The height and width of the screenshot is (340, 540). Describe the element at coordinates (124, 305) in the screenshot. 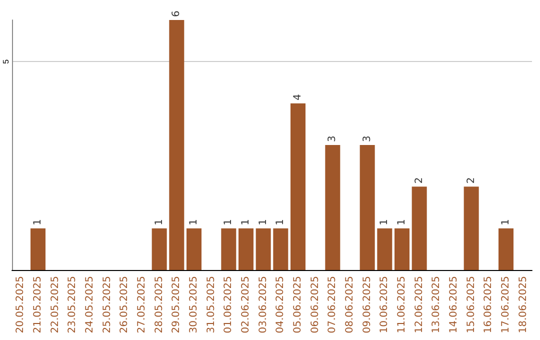

I see `x-tick-label: 26.05.2025` at that location.